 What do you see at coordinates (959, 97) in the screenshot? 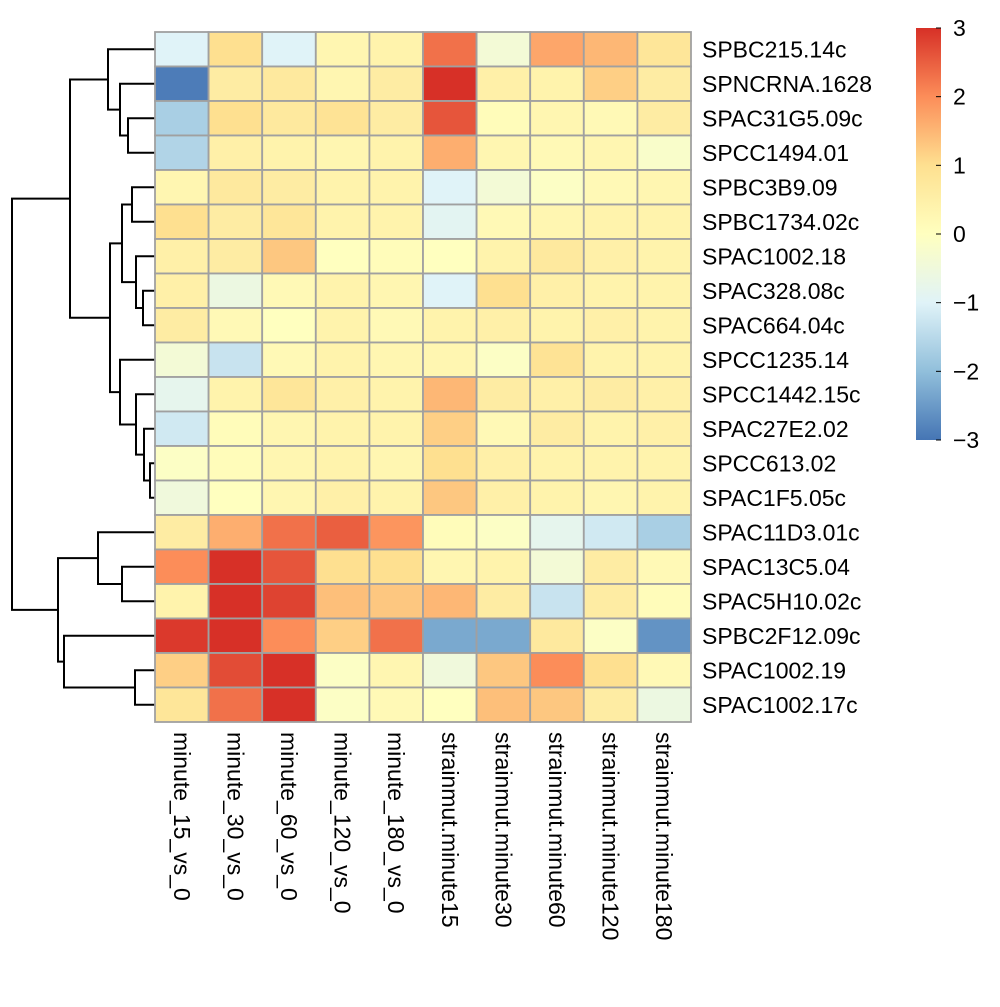
I see `colorbar-tick-label: 2` at bounding box center [959, 97].